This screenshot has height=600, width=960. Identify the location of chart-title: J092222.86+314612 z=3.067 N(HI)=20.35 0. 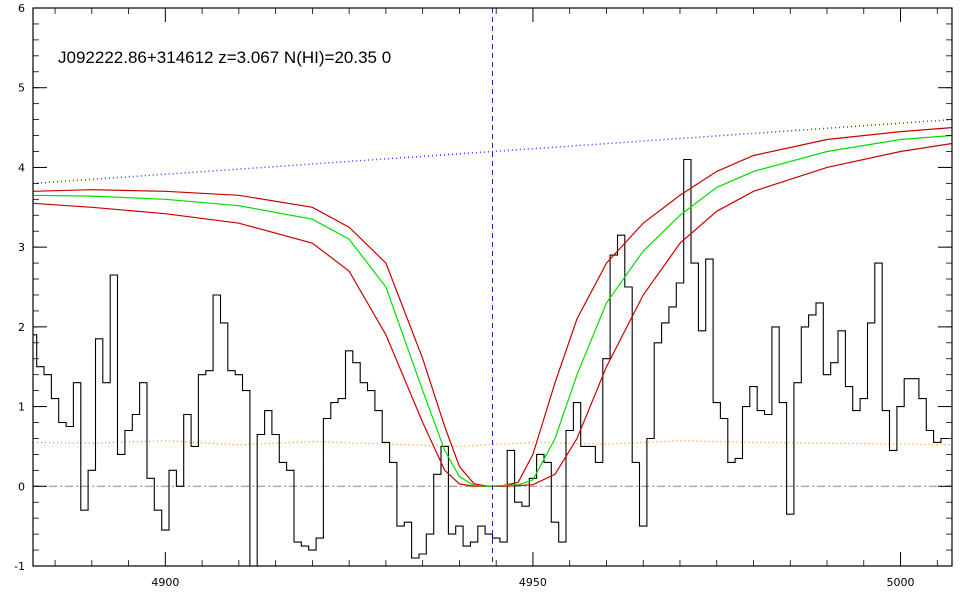
(224, 57).